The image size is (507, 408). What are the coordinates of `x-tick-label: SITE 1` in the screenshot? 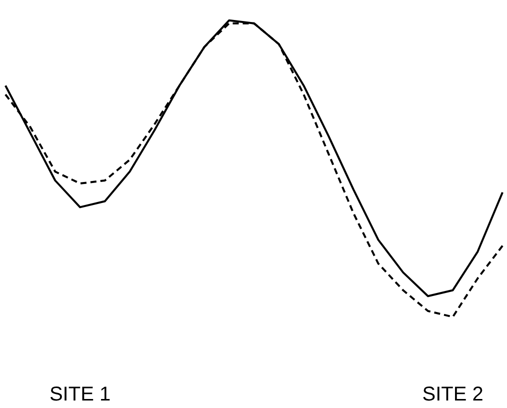 It's located at (80, 395).